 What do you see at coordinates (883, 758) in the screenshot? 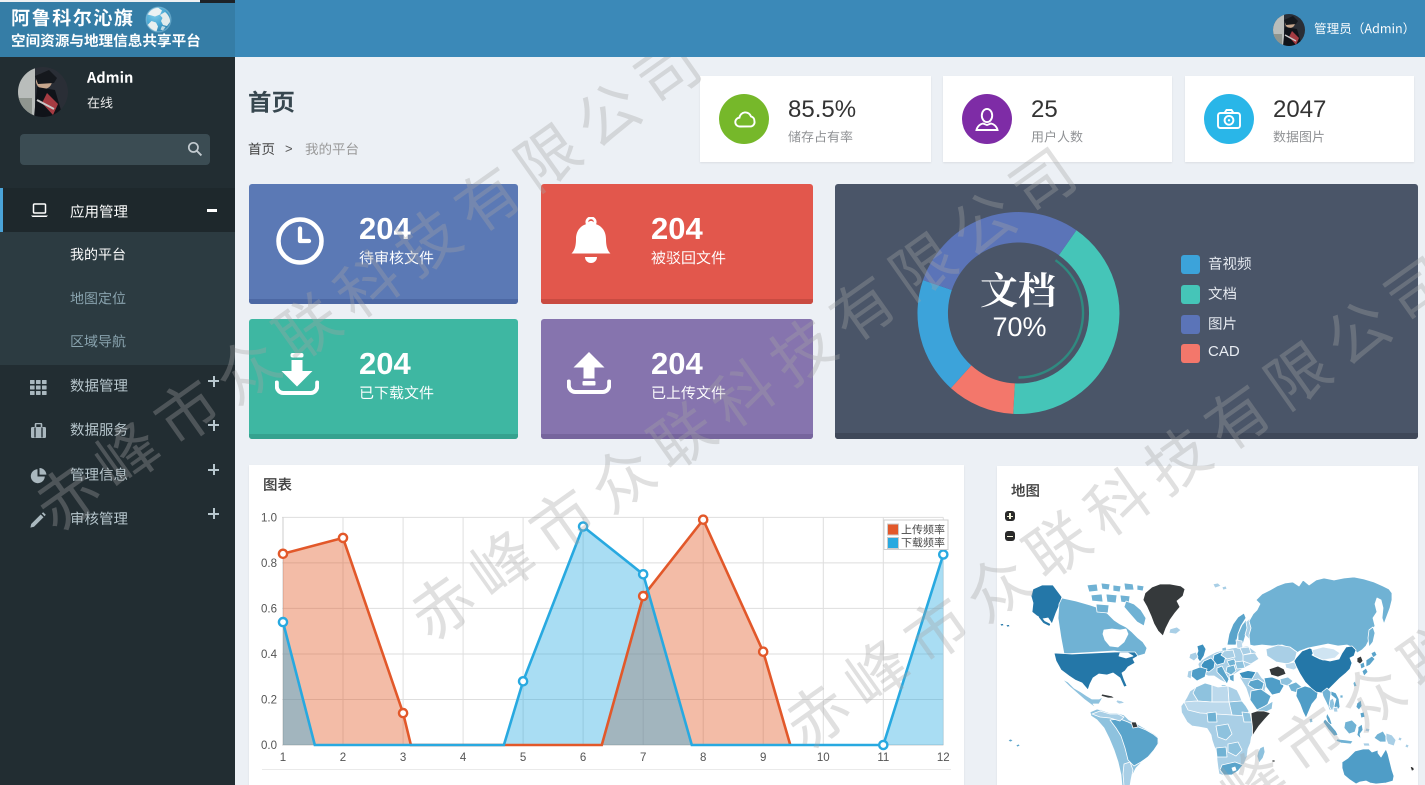
I see `svg-text: 11` at bounding box center [883, 758].